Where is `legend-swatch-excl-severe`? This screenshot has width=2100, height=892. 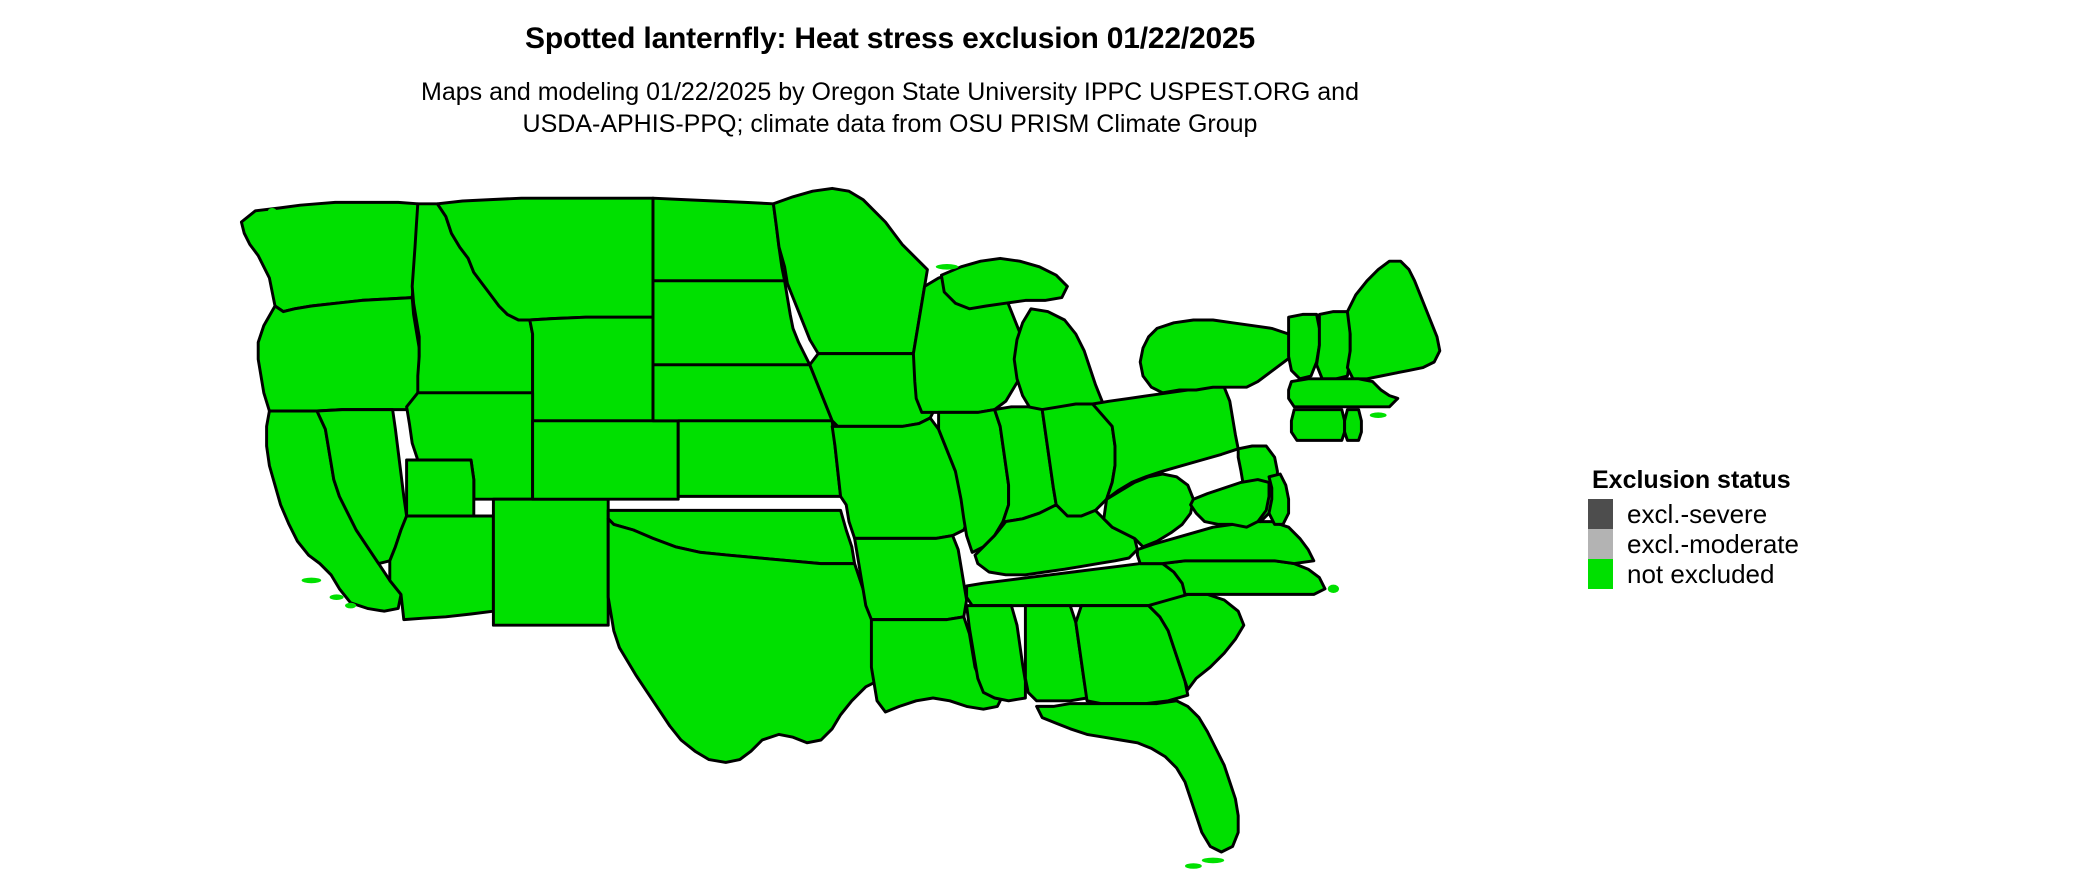
legend-swatch-excl-severe is located at coordinates (1600, 514).